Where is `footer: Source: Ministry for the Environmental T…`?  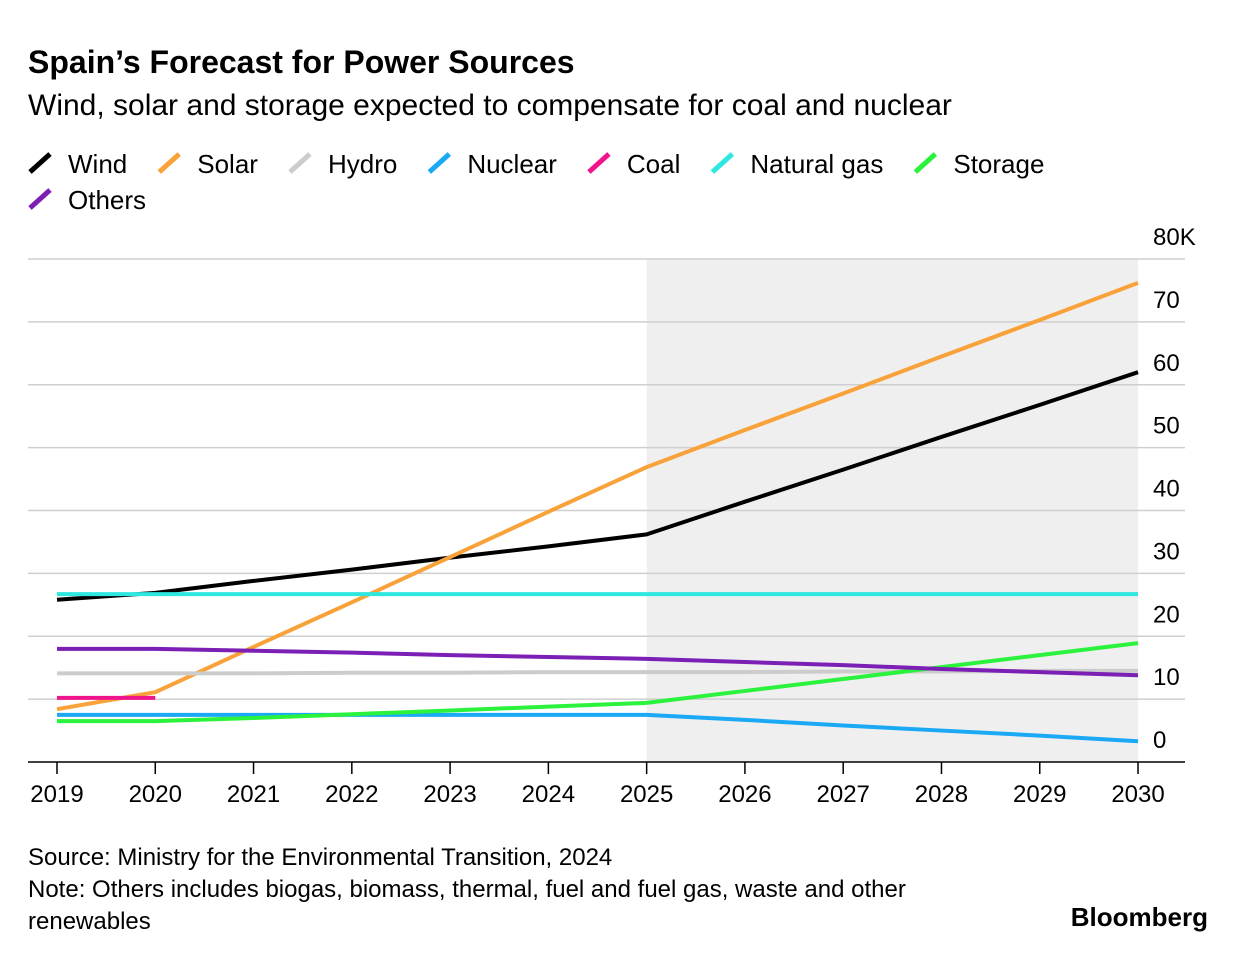 footer: Source: Ministry for the Environmental T… is located at coordinates (528, 890).